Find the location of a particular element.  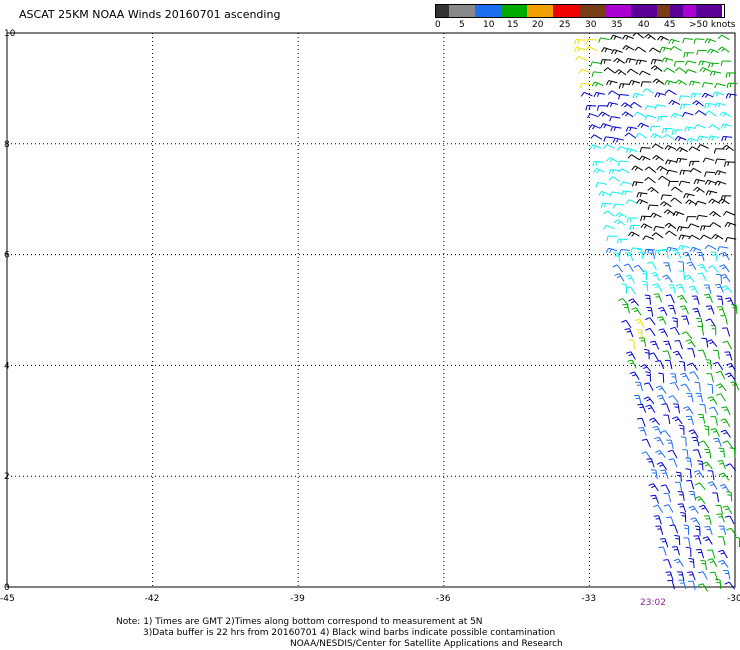

color-scale-swatches is located at coordinates (580, 11).